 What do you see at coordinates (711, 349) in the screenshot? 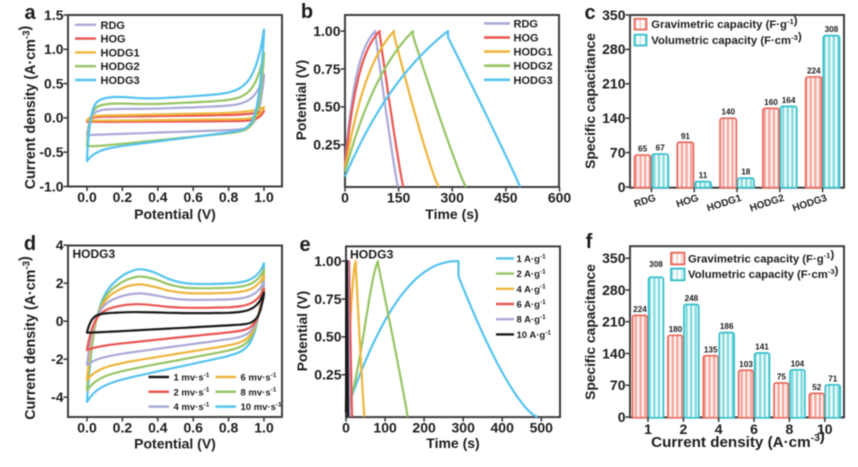
I see `svg-text: 135` at bounding box center [711, 349].